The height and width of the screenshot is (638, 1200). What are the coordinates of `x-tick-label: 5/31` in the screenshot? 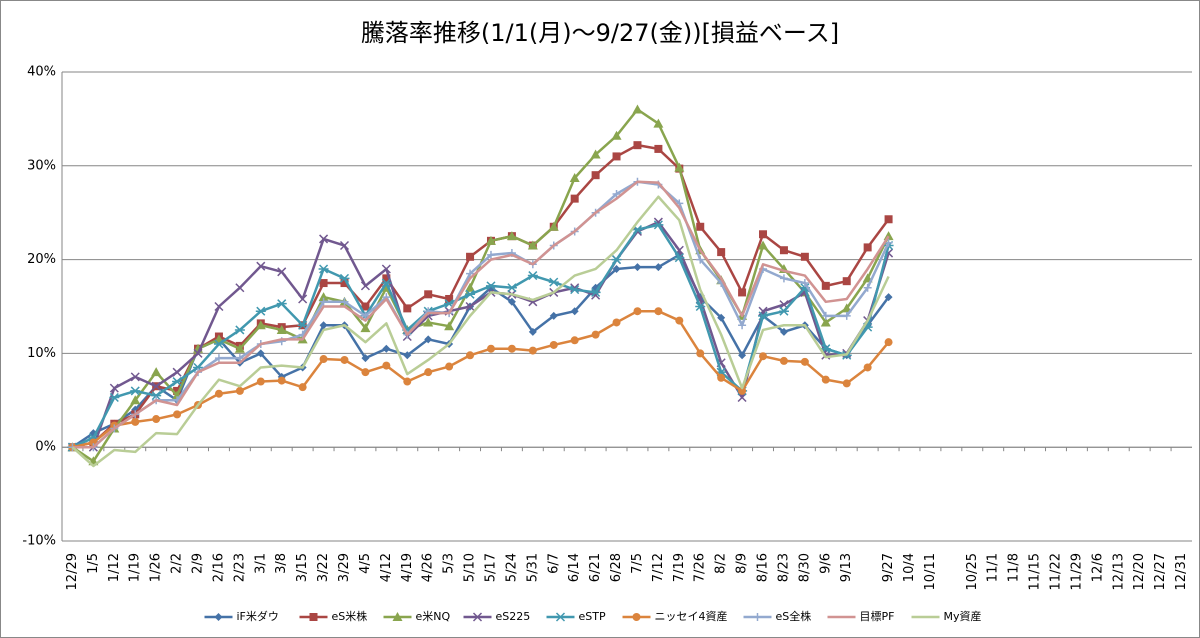 It's located at (532, 567).